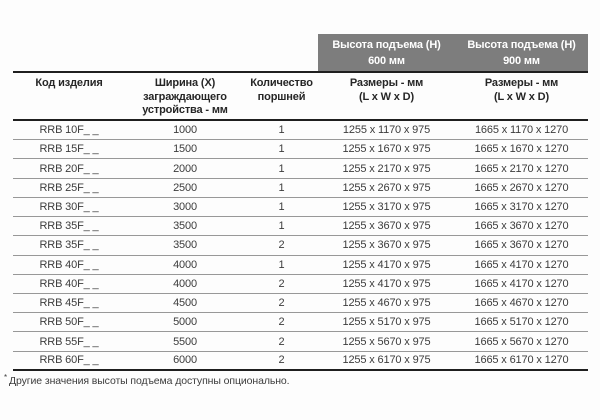 The height and width of the screenshot is (420, 600). I want to click on cell-dimensions-600: 1255 x 2670 x 975, so click(386, 187).